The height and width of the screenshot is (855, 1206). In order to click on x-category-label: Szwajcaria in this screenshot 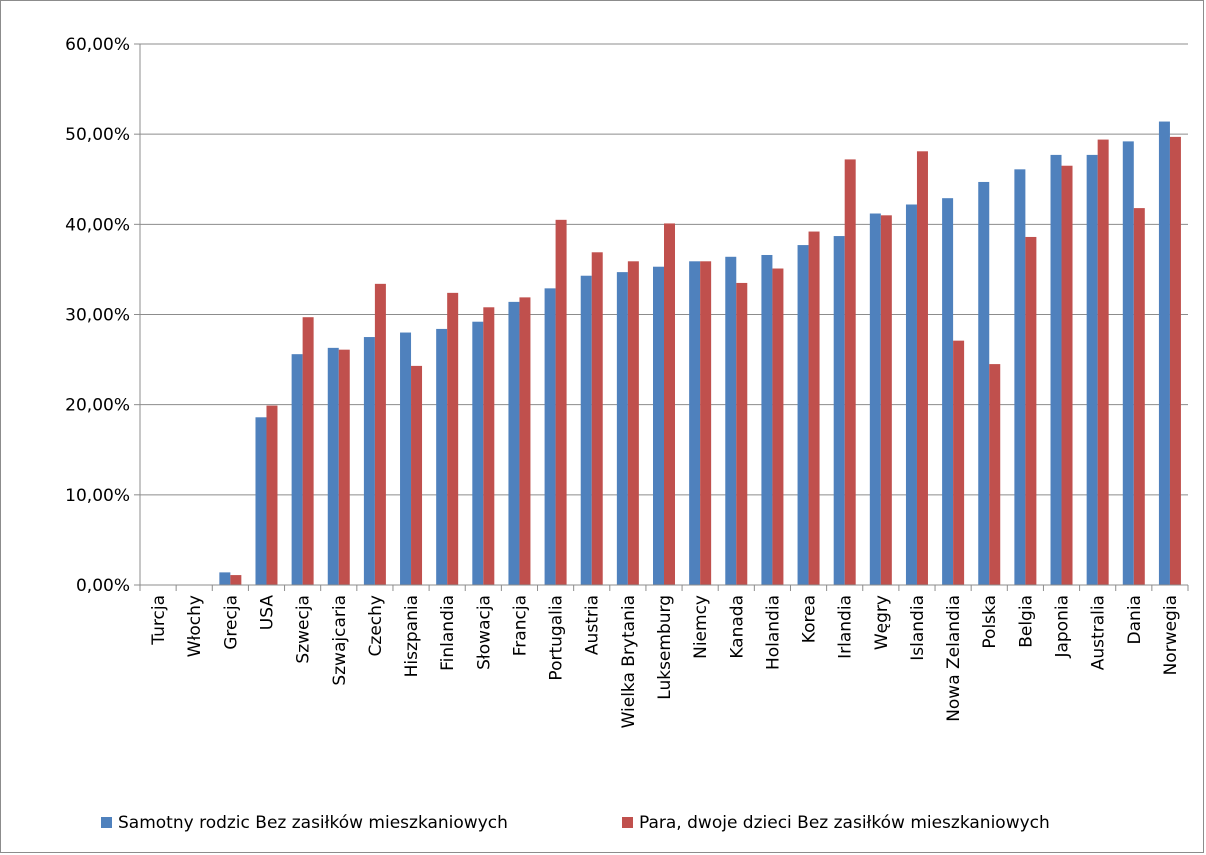, I will do `click(340, 640)`.